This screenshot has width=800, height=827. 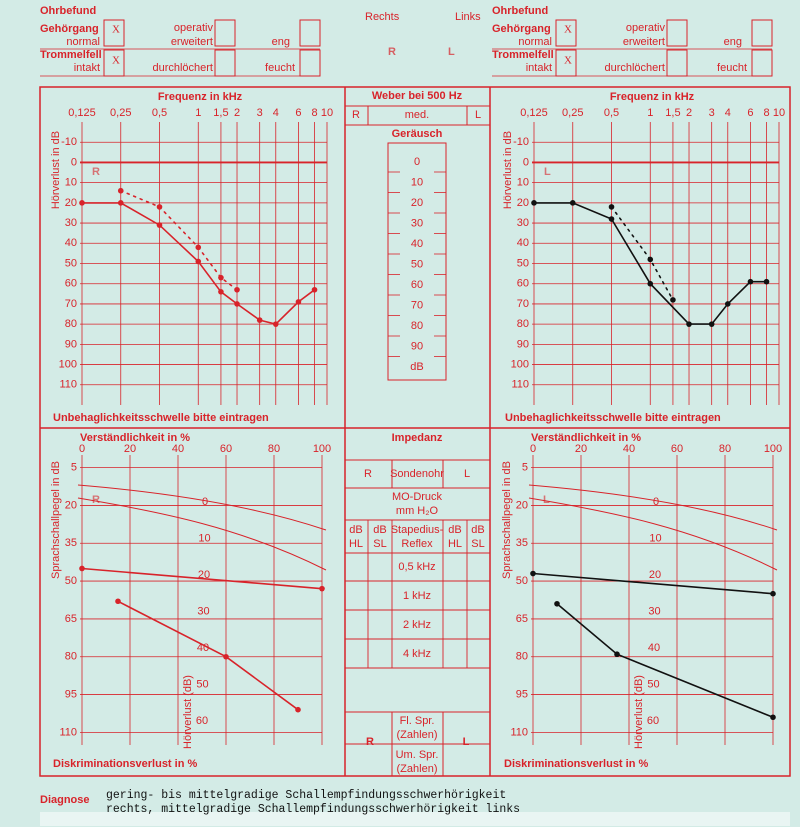 What do you see at coordinates (417, 497) in the screenshot?
I see `imp-label: MO-Druck` at bounding box center [417, 497].